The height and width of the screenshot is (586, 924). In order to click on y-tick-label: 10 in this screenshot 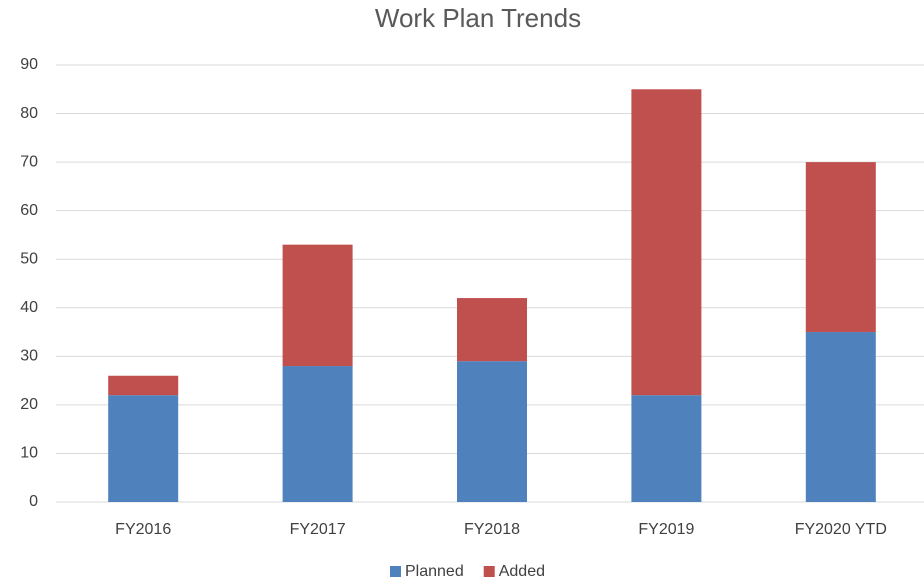, I will do `click(29, 453)`.